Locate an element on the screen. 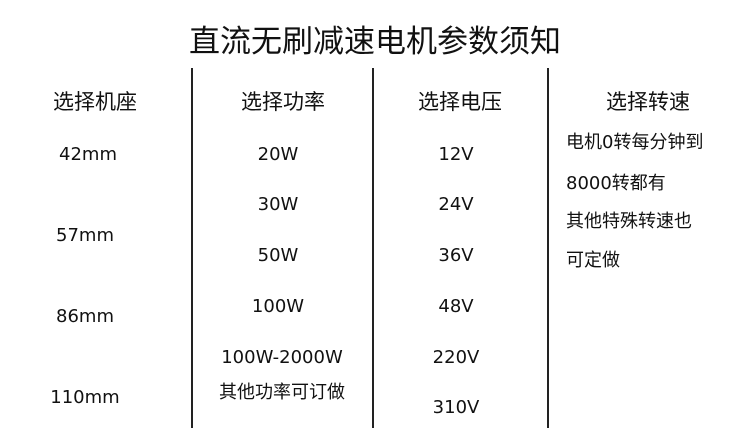 This screenshot has height=428, width=750. power-item: 100W-2000W is located at coordinates (282, 357).